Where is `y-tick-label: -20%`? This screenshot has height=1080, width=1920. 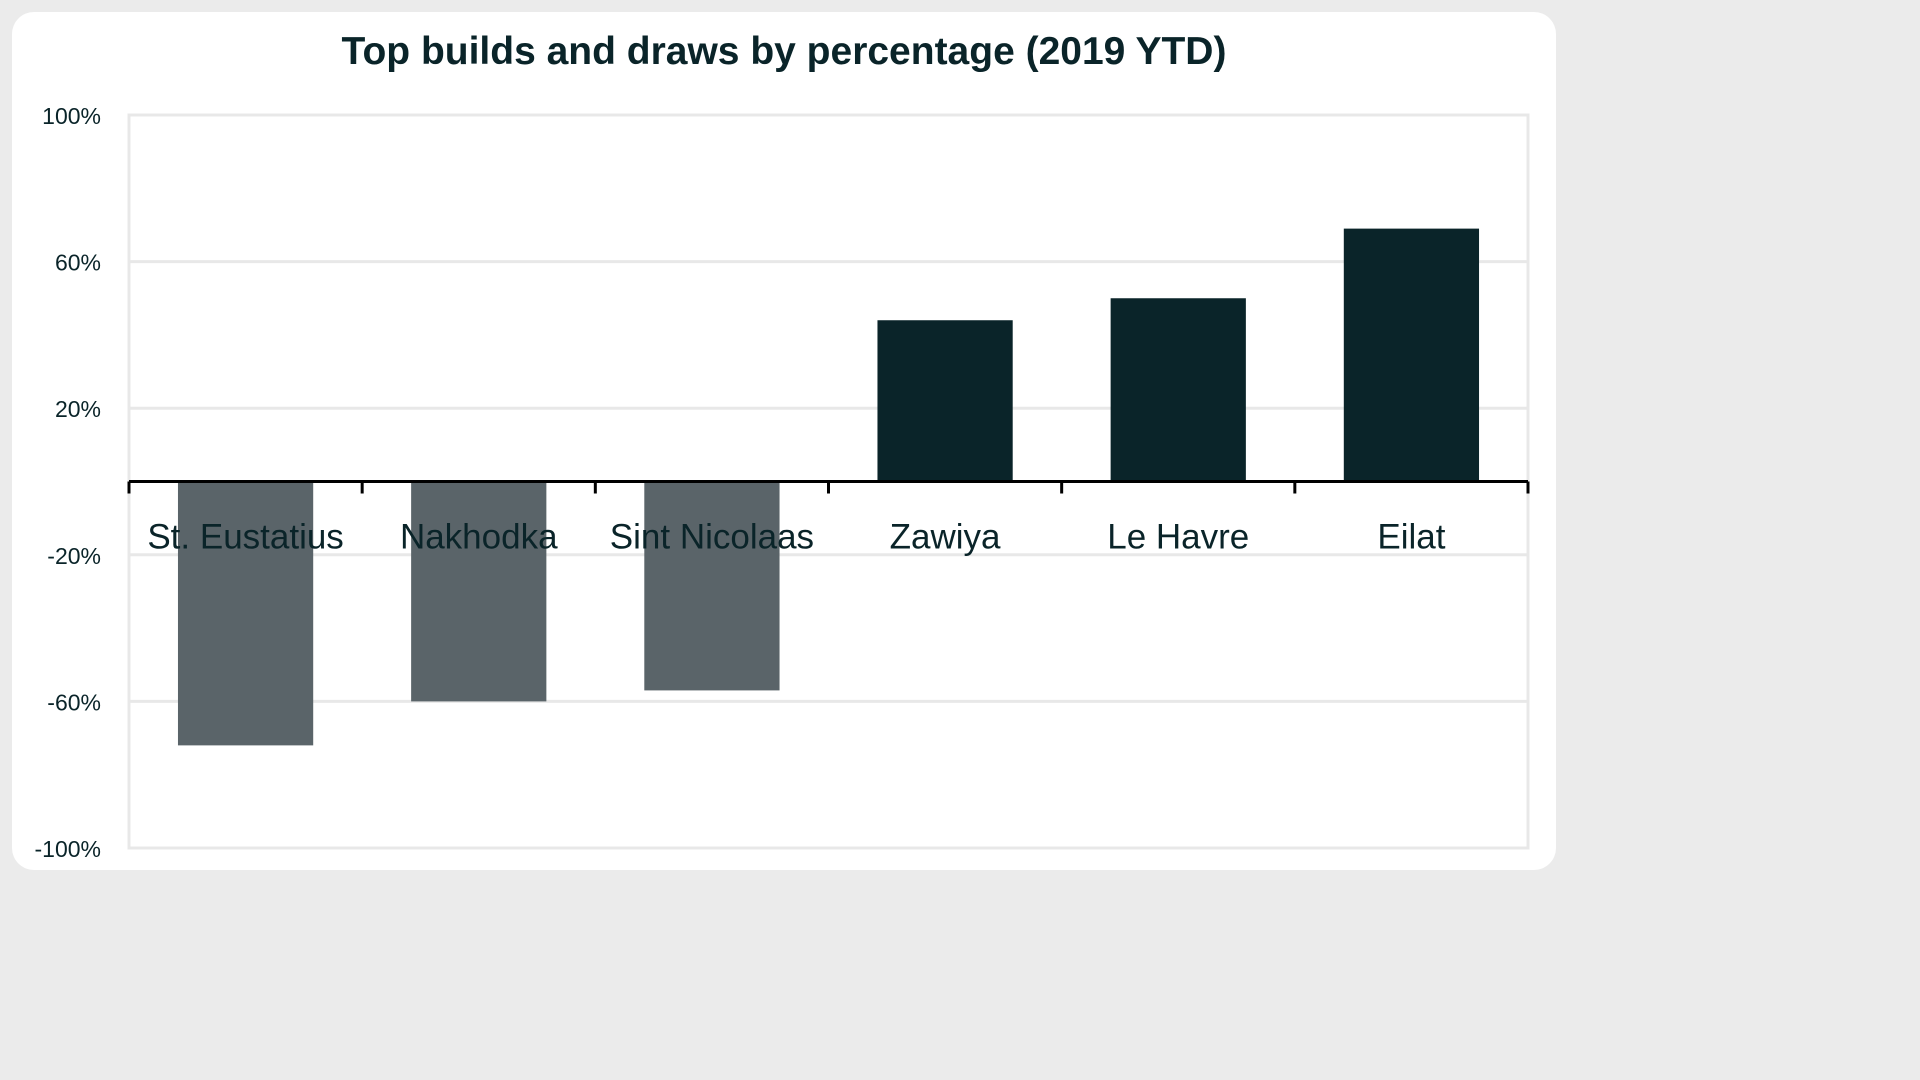 y-tick-label: -20% is located at coordinates (74, 556).